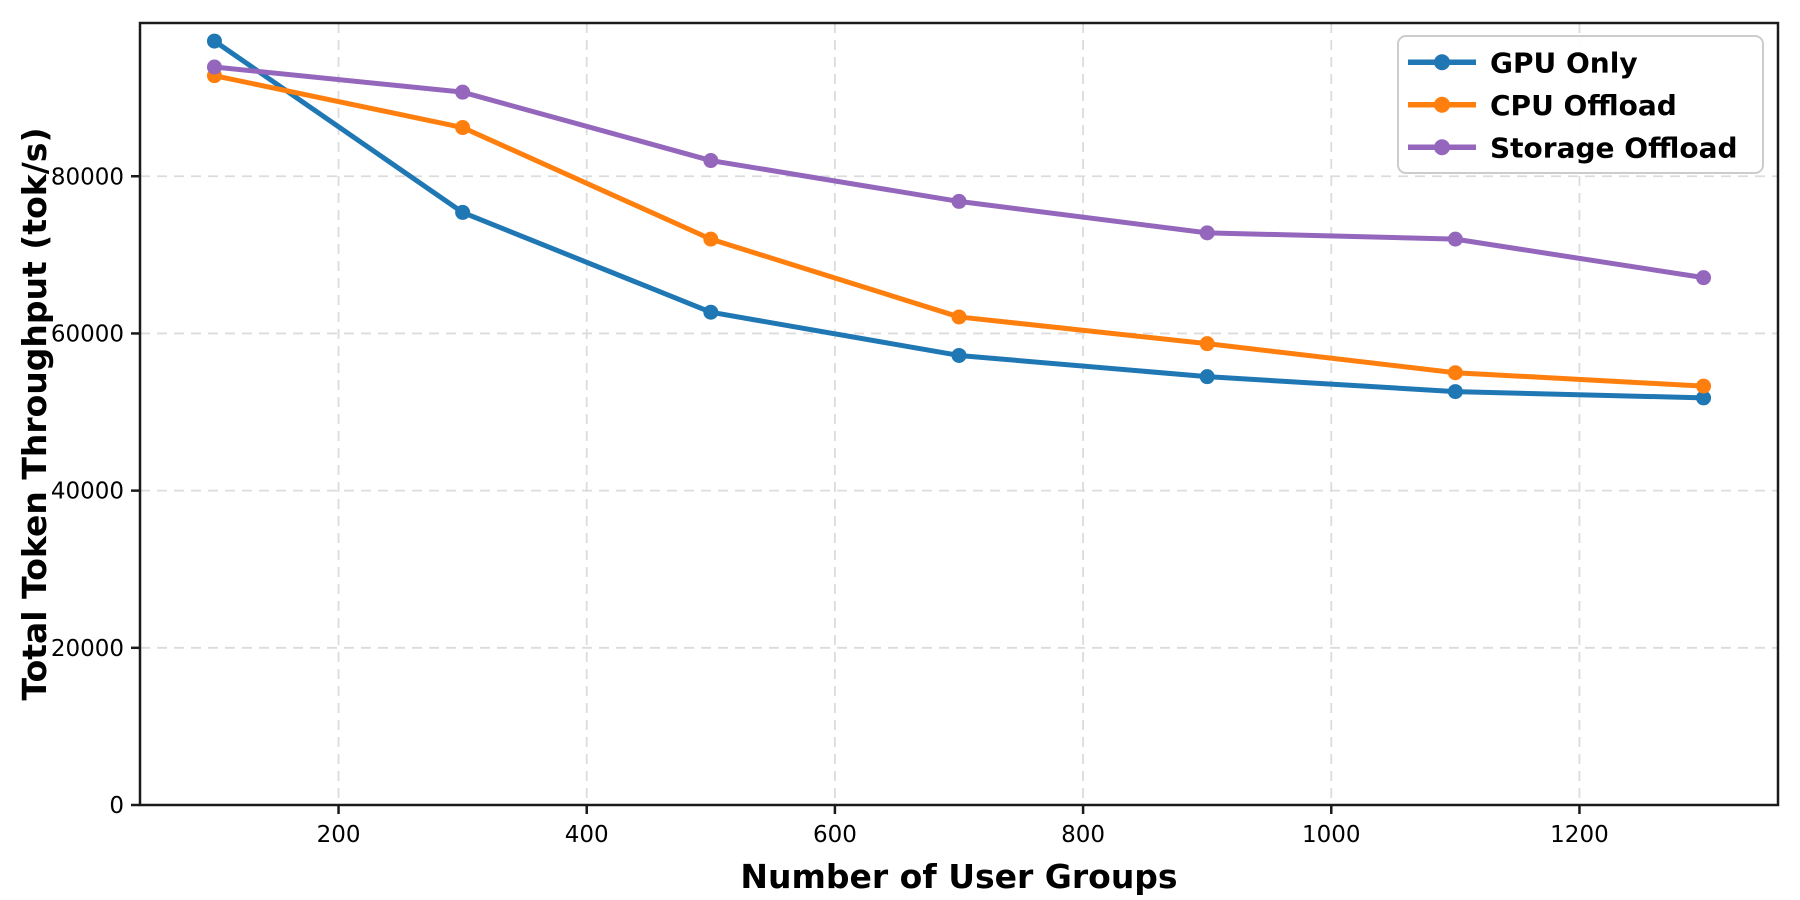 The image size is (1800, 900). I want to click on y-axis-label: Total Token Throughput (tok/s), so click(34, 413).